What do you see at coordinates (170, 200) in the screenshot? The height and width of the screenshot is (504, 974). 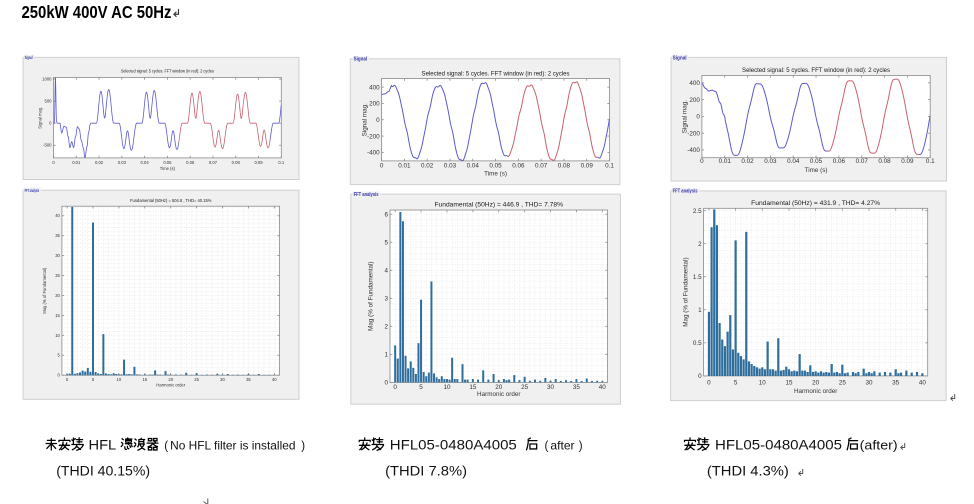 I see `svg-text:Fundamental (50Hz) = 504.8 , T: Fundamental (50Hz) = 504.8 , THD= 40.15%` at bounding box center [170, 200].